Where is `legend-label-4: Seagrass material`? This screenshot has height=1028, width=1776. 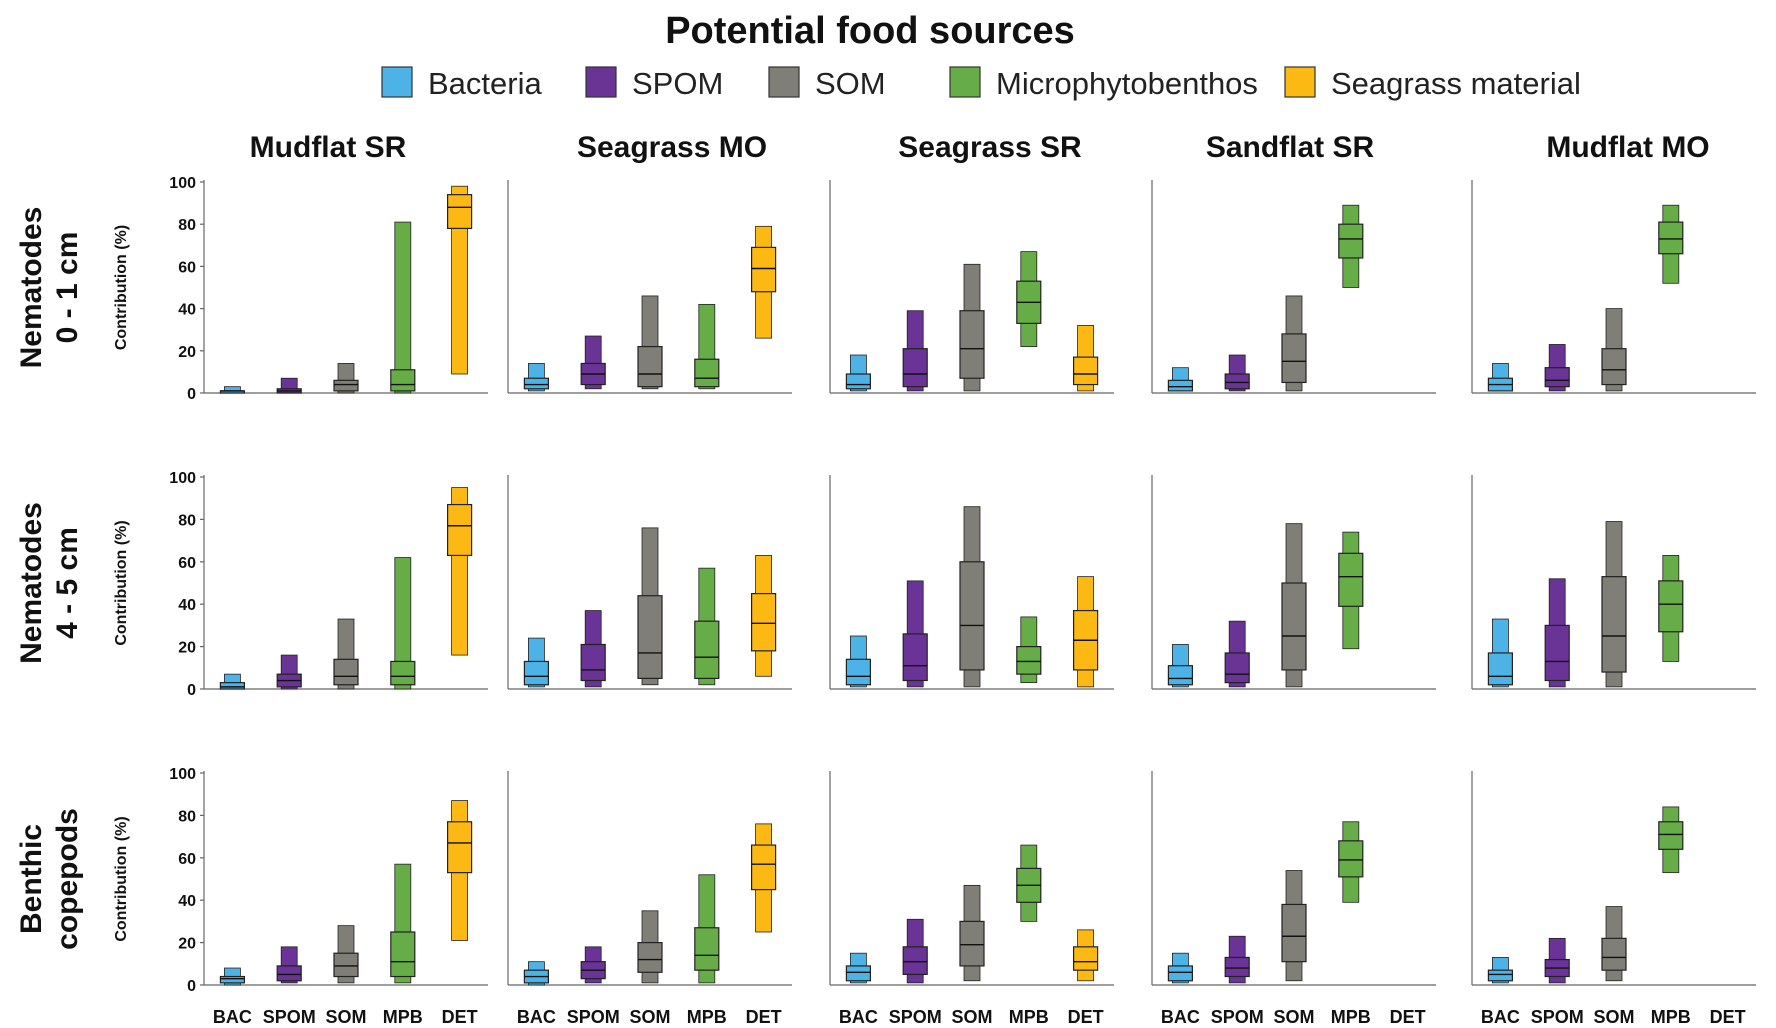
legend-label-4: Seagrass material is located at coordinates (1456, 83).